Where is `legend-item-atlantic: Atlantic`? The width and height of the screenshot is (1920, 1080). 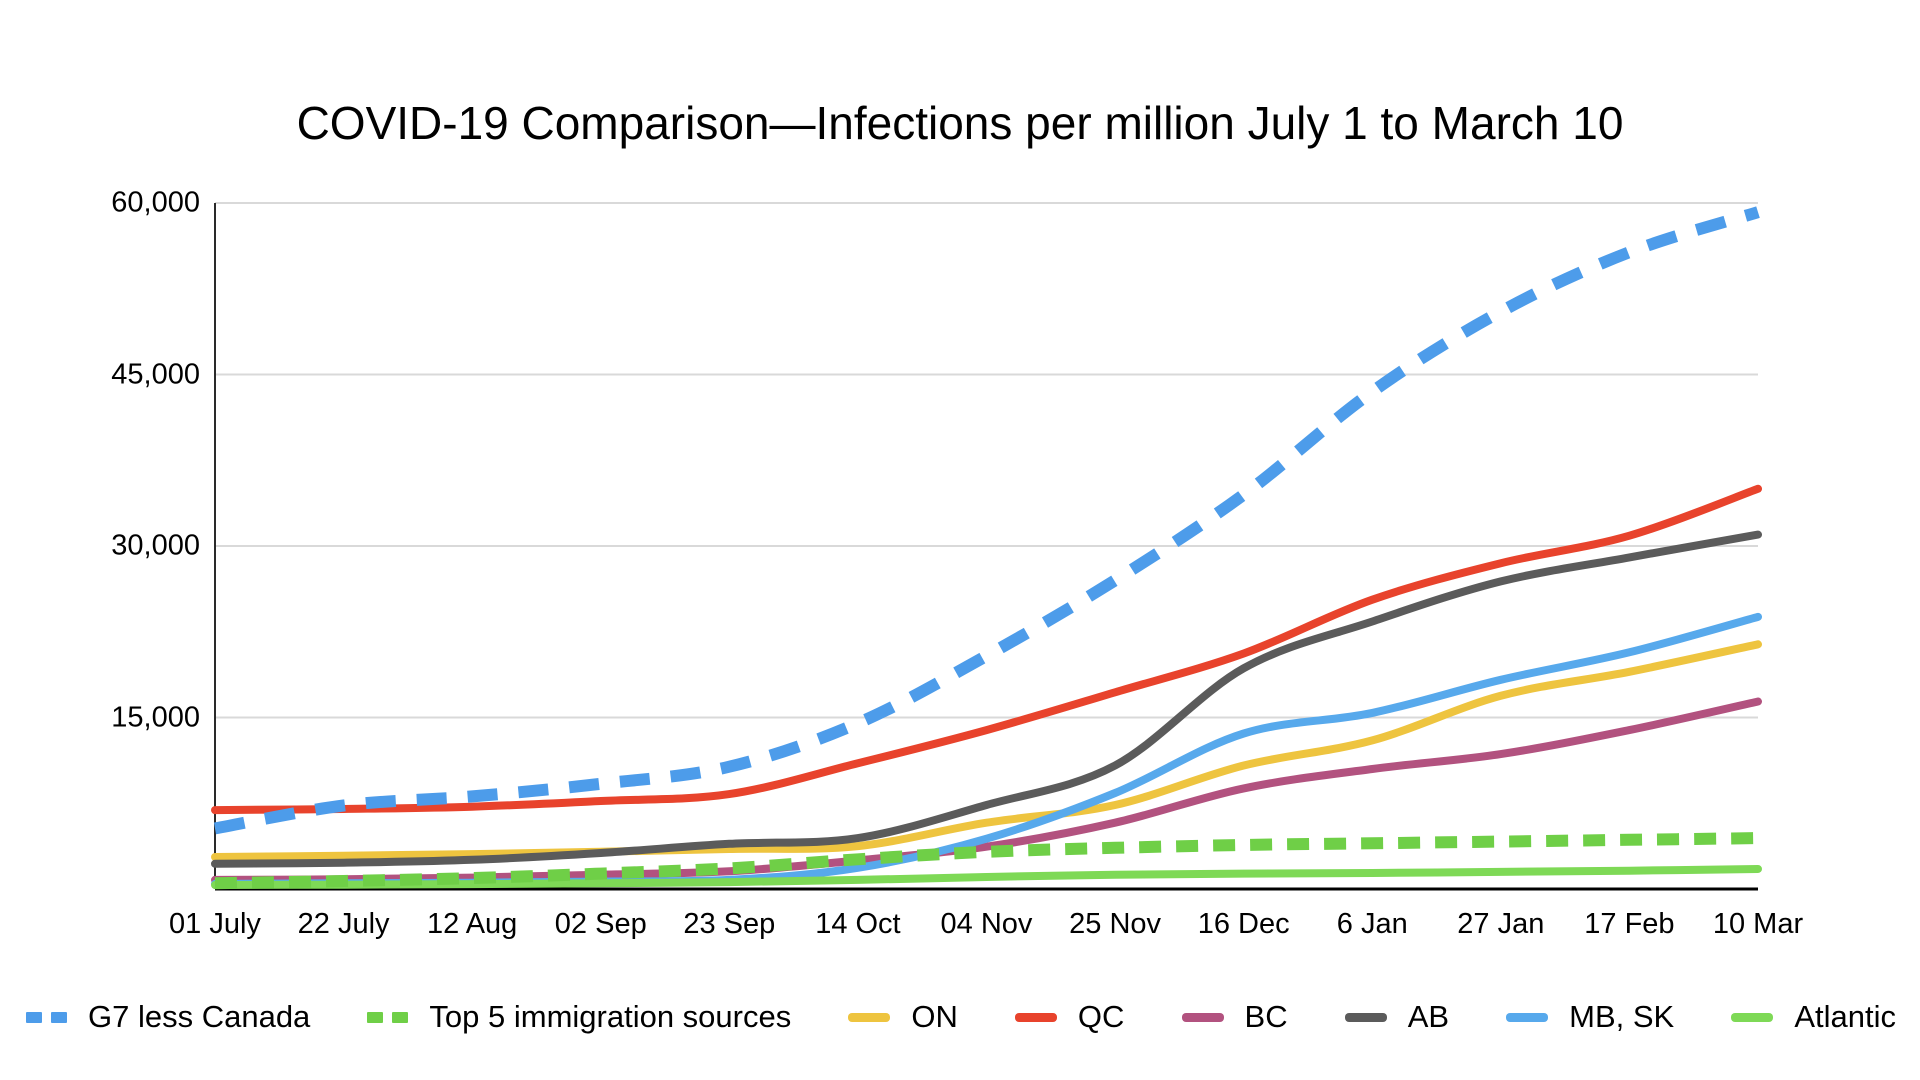 legend-item-atlantic: Atlantic is located at coordinates (1813, 1017).